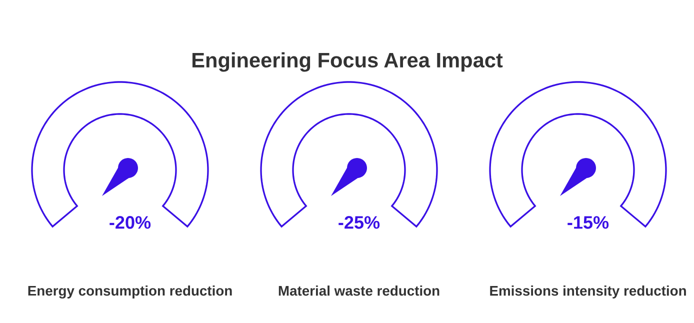  What do you see at coordinates (130, 292) in the screenshot?
I see `category-label: Energy consumption reduction` at bounding box center [130, 292].